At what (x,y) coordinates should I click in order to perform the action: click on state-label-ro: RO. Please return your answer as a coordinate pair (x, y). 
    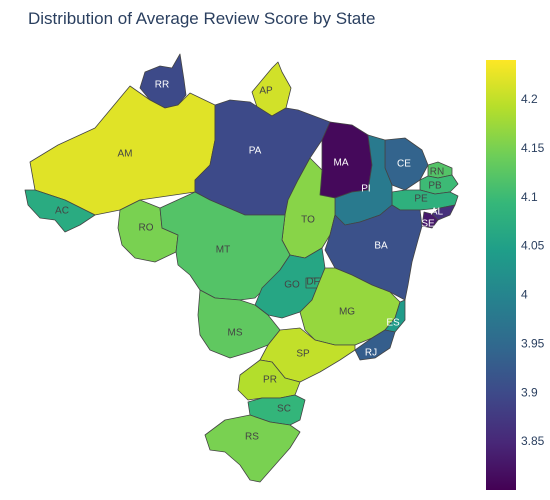
    Looking at the image, I should click on (146, 228).